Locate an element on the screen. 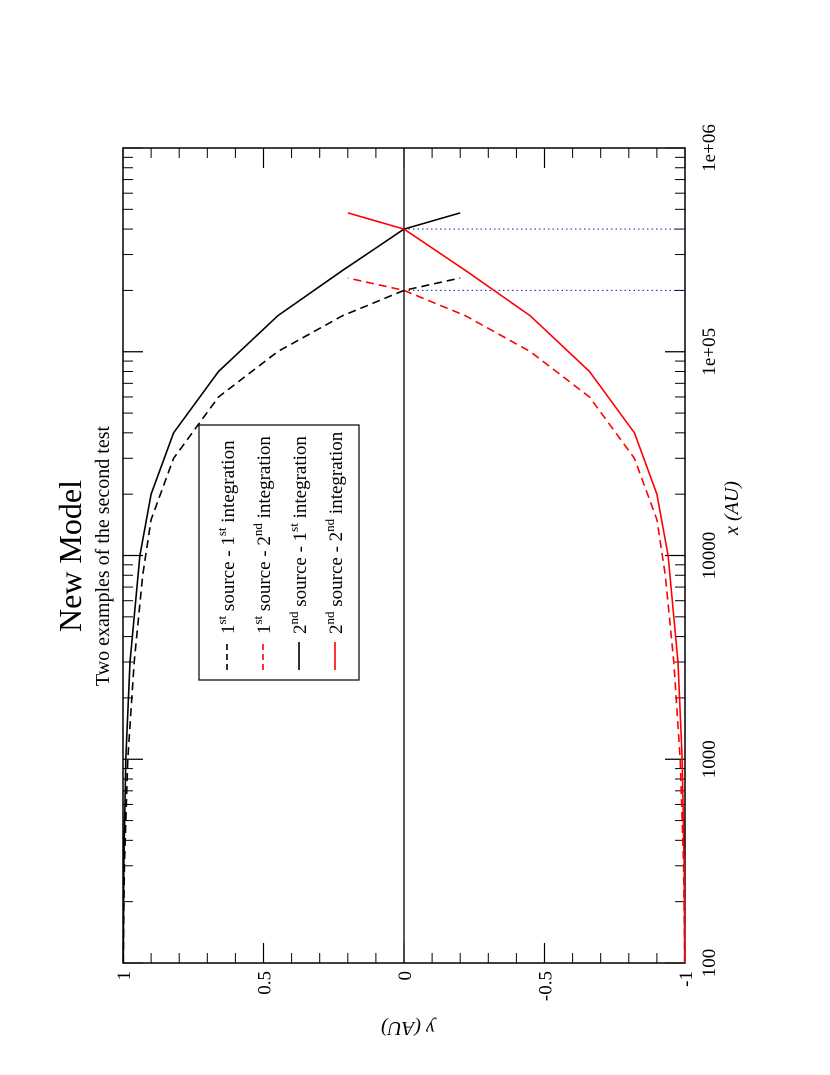 The height and width of the screenshot is (1075, 830). y-tick-label: -1 is located at coordinates (686, 979).